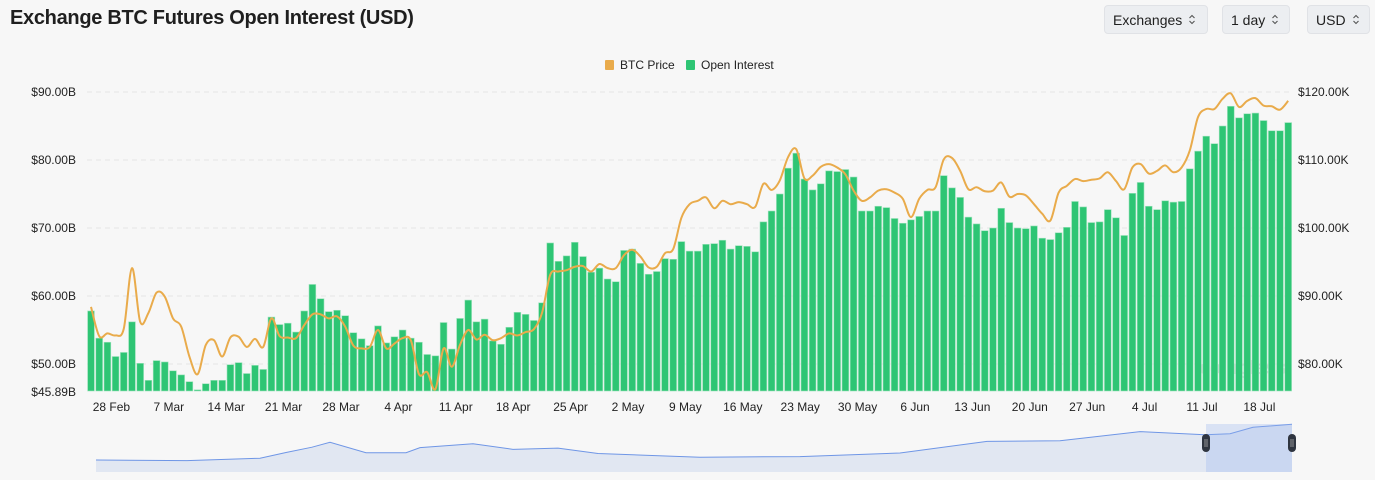 Image resolution: width=1375 pixels, height=480 pixels. I want to click on navigator-handle-left, so click(1206, 443).